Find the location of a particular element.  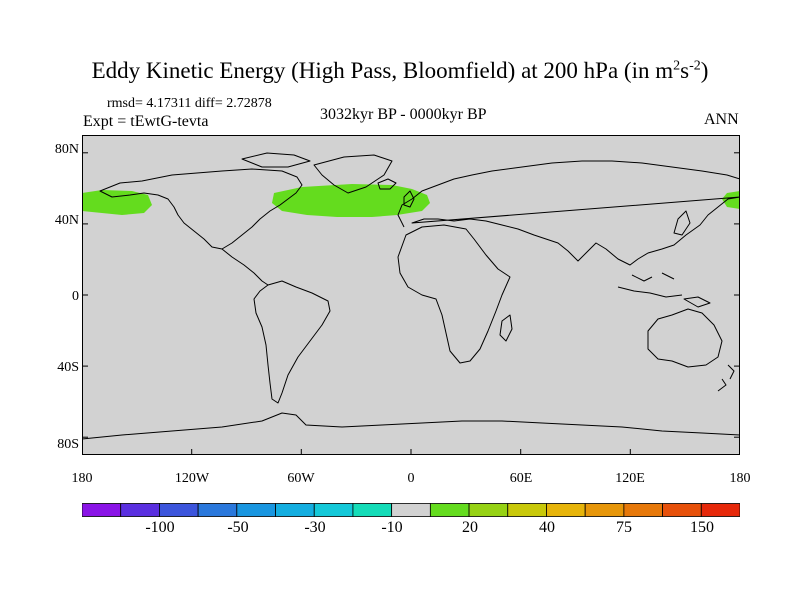

coast-north-america is located at coordinates (201, 209).